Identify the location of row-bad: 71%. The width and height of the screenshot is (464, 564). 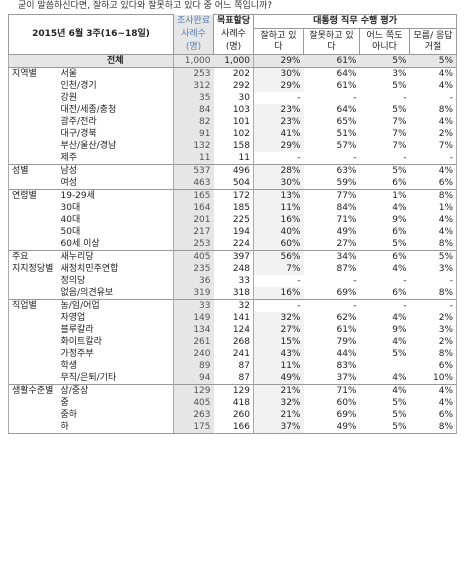
(331, 390).